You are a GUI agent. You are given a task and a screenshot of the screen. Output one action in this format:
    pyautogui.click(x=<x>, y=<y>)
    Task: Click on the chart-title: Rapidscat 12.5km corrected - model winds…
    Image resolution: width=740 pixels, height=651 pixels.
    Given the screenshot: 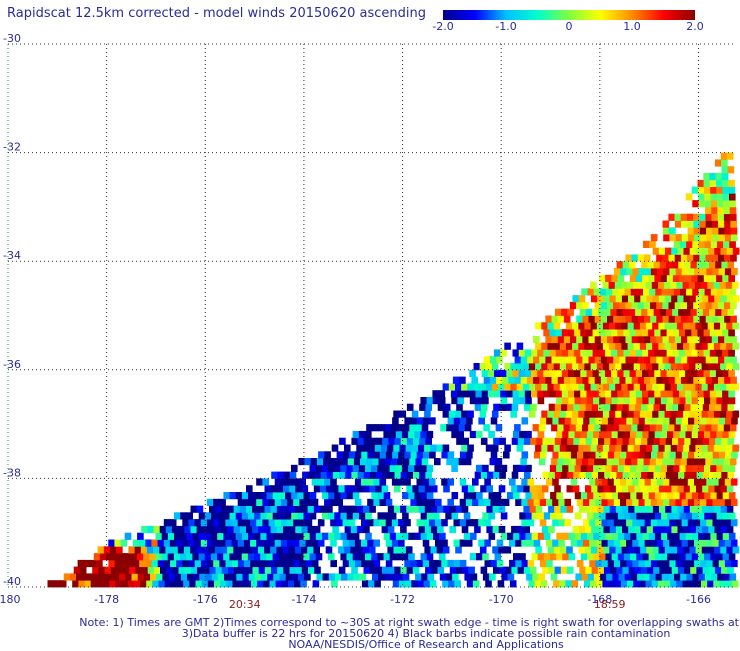 What is the action you would take?
    pyautogui.click(x=216, y=13)
    